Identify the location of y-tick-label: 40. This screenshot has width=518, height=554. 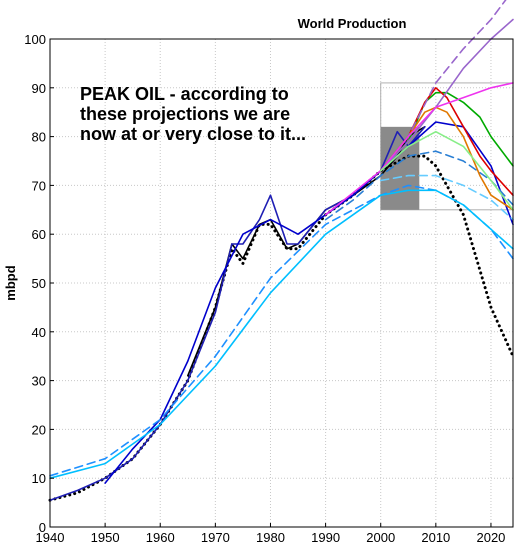
(39, 332).